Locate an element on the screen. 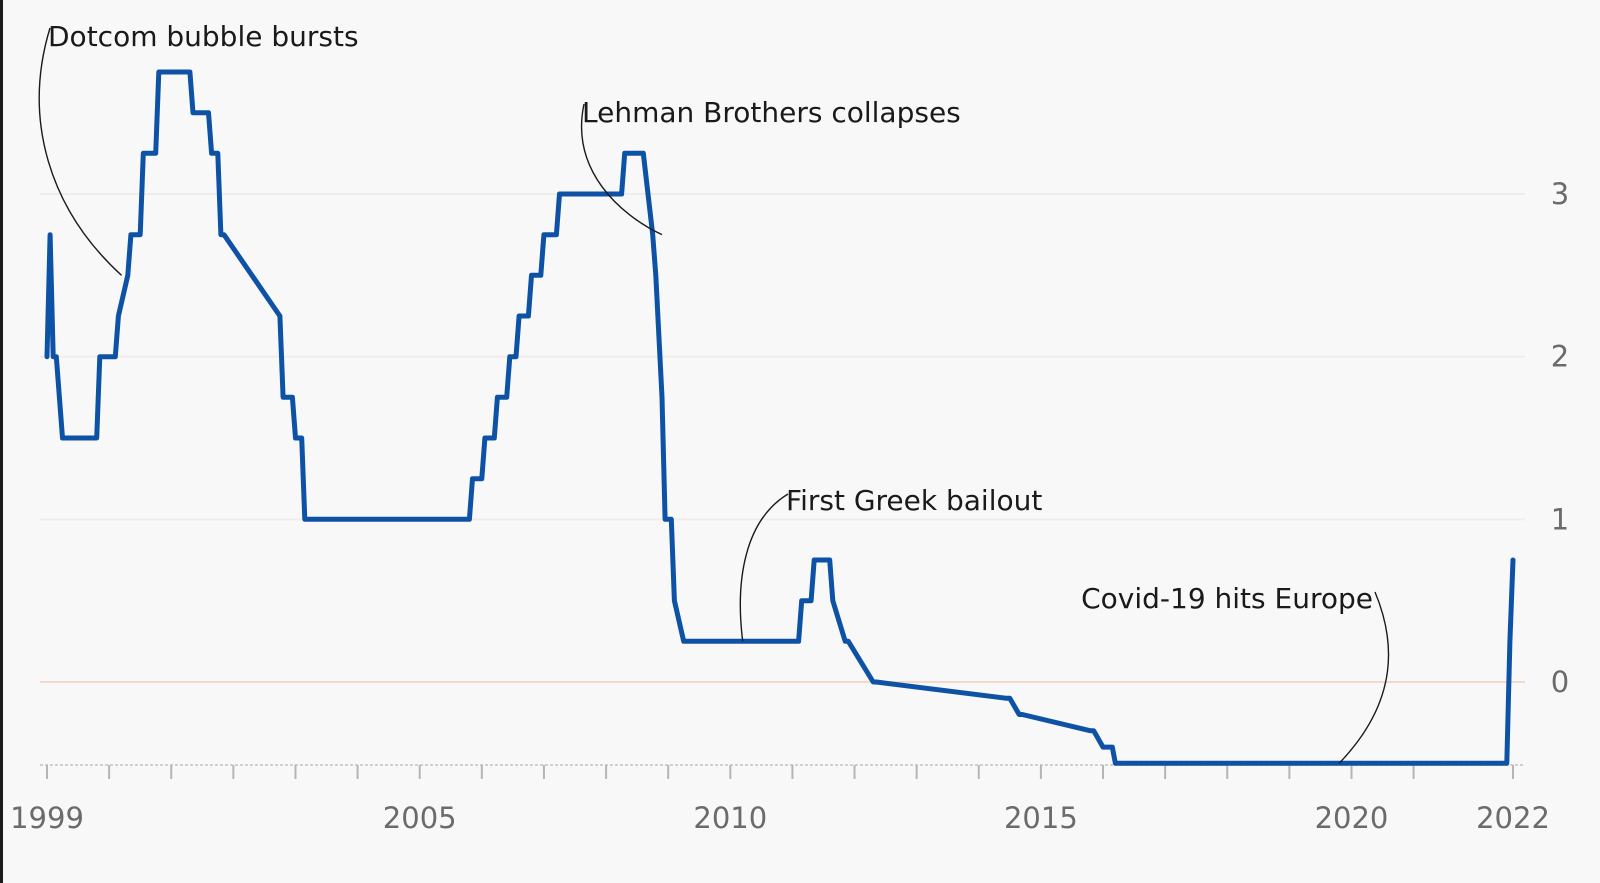  annotation-label-3: Covid-19 hits Europe is located at coordinates (1227, 598).